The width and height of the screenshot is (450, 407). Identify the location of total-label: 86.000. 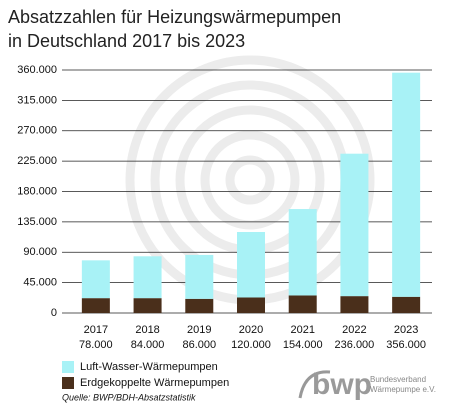
(199, 345).